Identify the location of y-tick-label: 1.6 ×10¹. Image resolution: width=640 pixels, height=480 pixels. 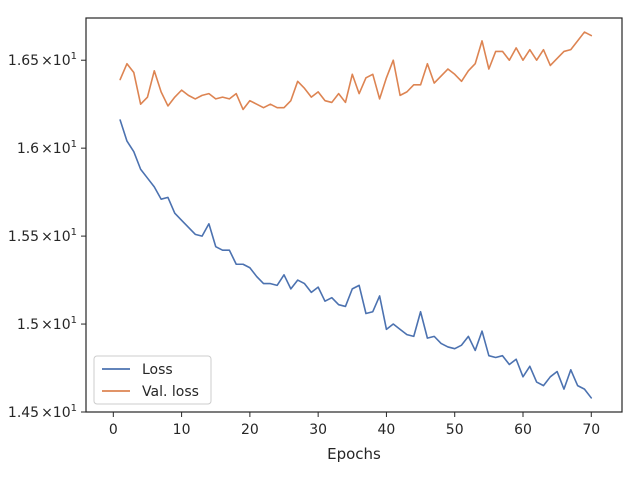
(47, 148).